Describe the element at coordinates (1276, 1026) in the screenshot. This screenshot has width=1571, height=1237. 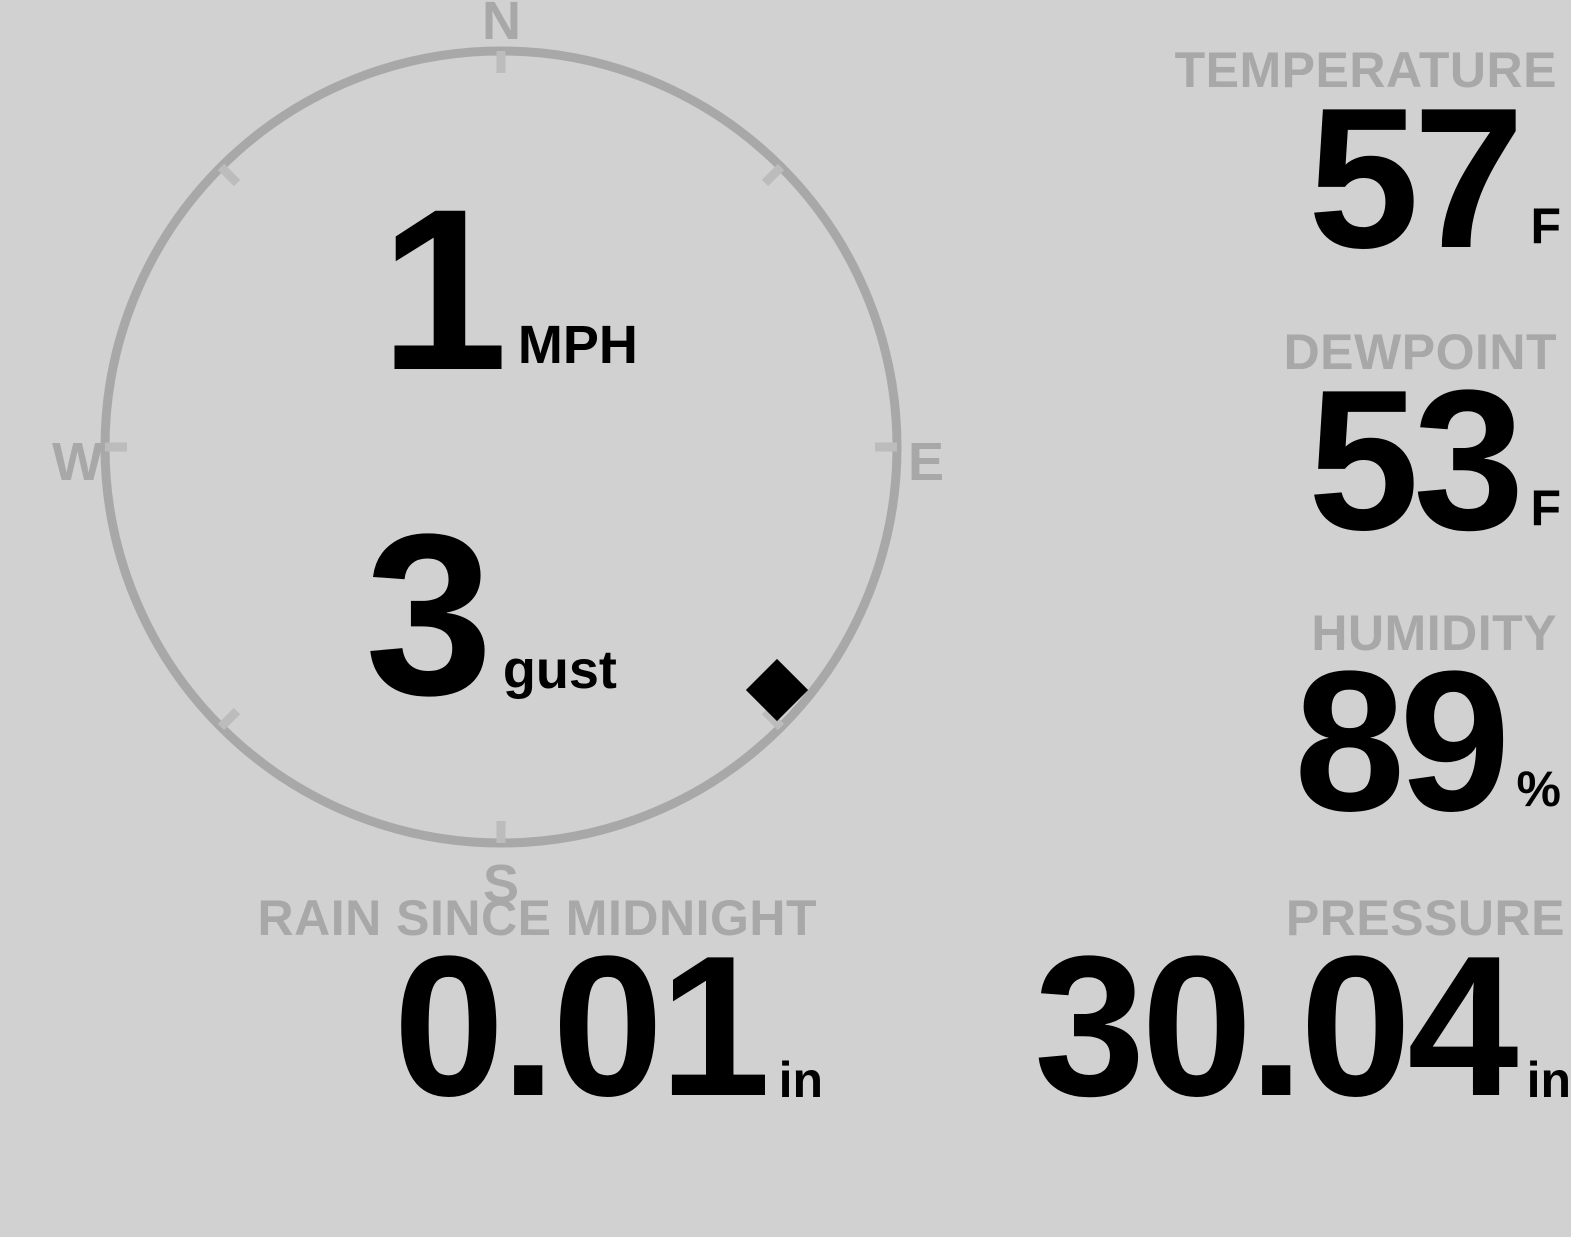
I see `metric-pressure-value: 30.04` at that location.